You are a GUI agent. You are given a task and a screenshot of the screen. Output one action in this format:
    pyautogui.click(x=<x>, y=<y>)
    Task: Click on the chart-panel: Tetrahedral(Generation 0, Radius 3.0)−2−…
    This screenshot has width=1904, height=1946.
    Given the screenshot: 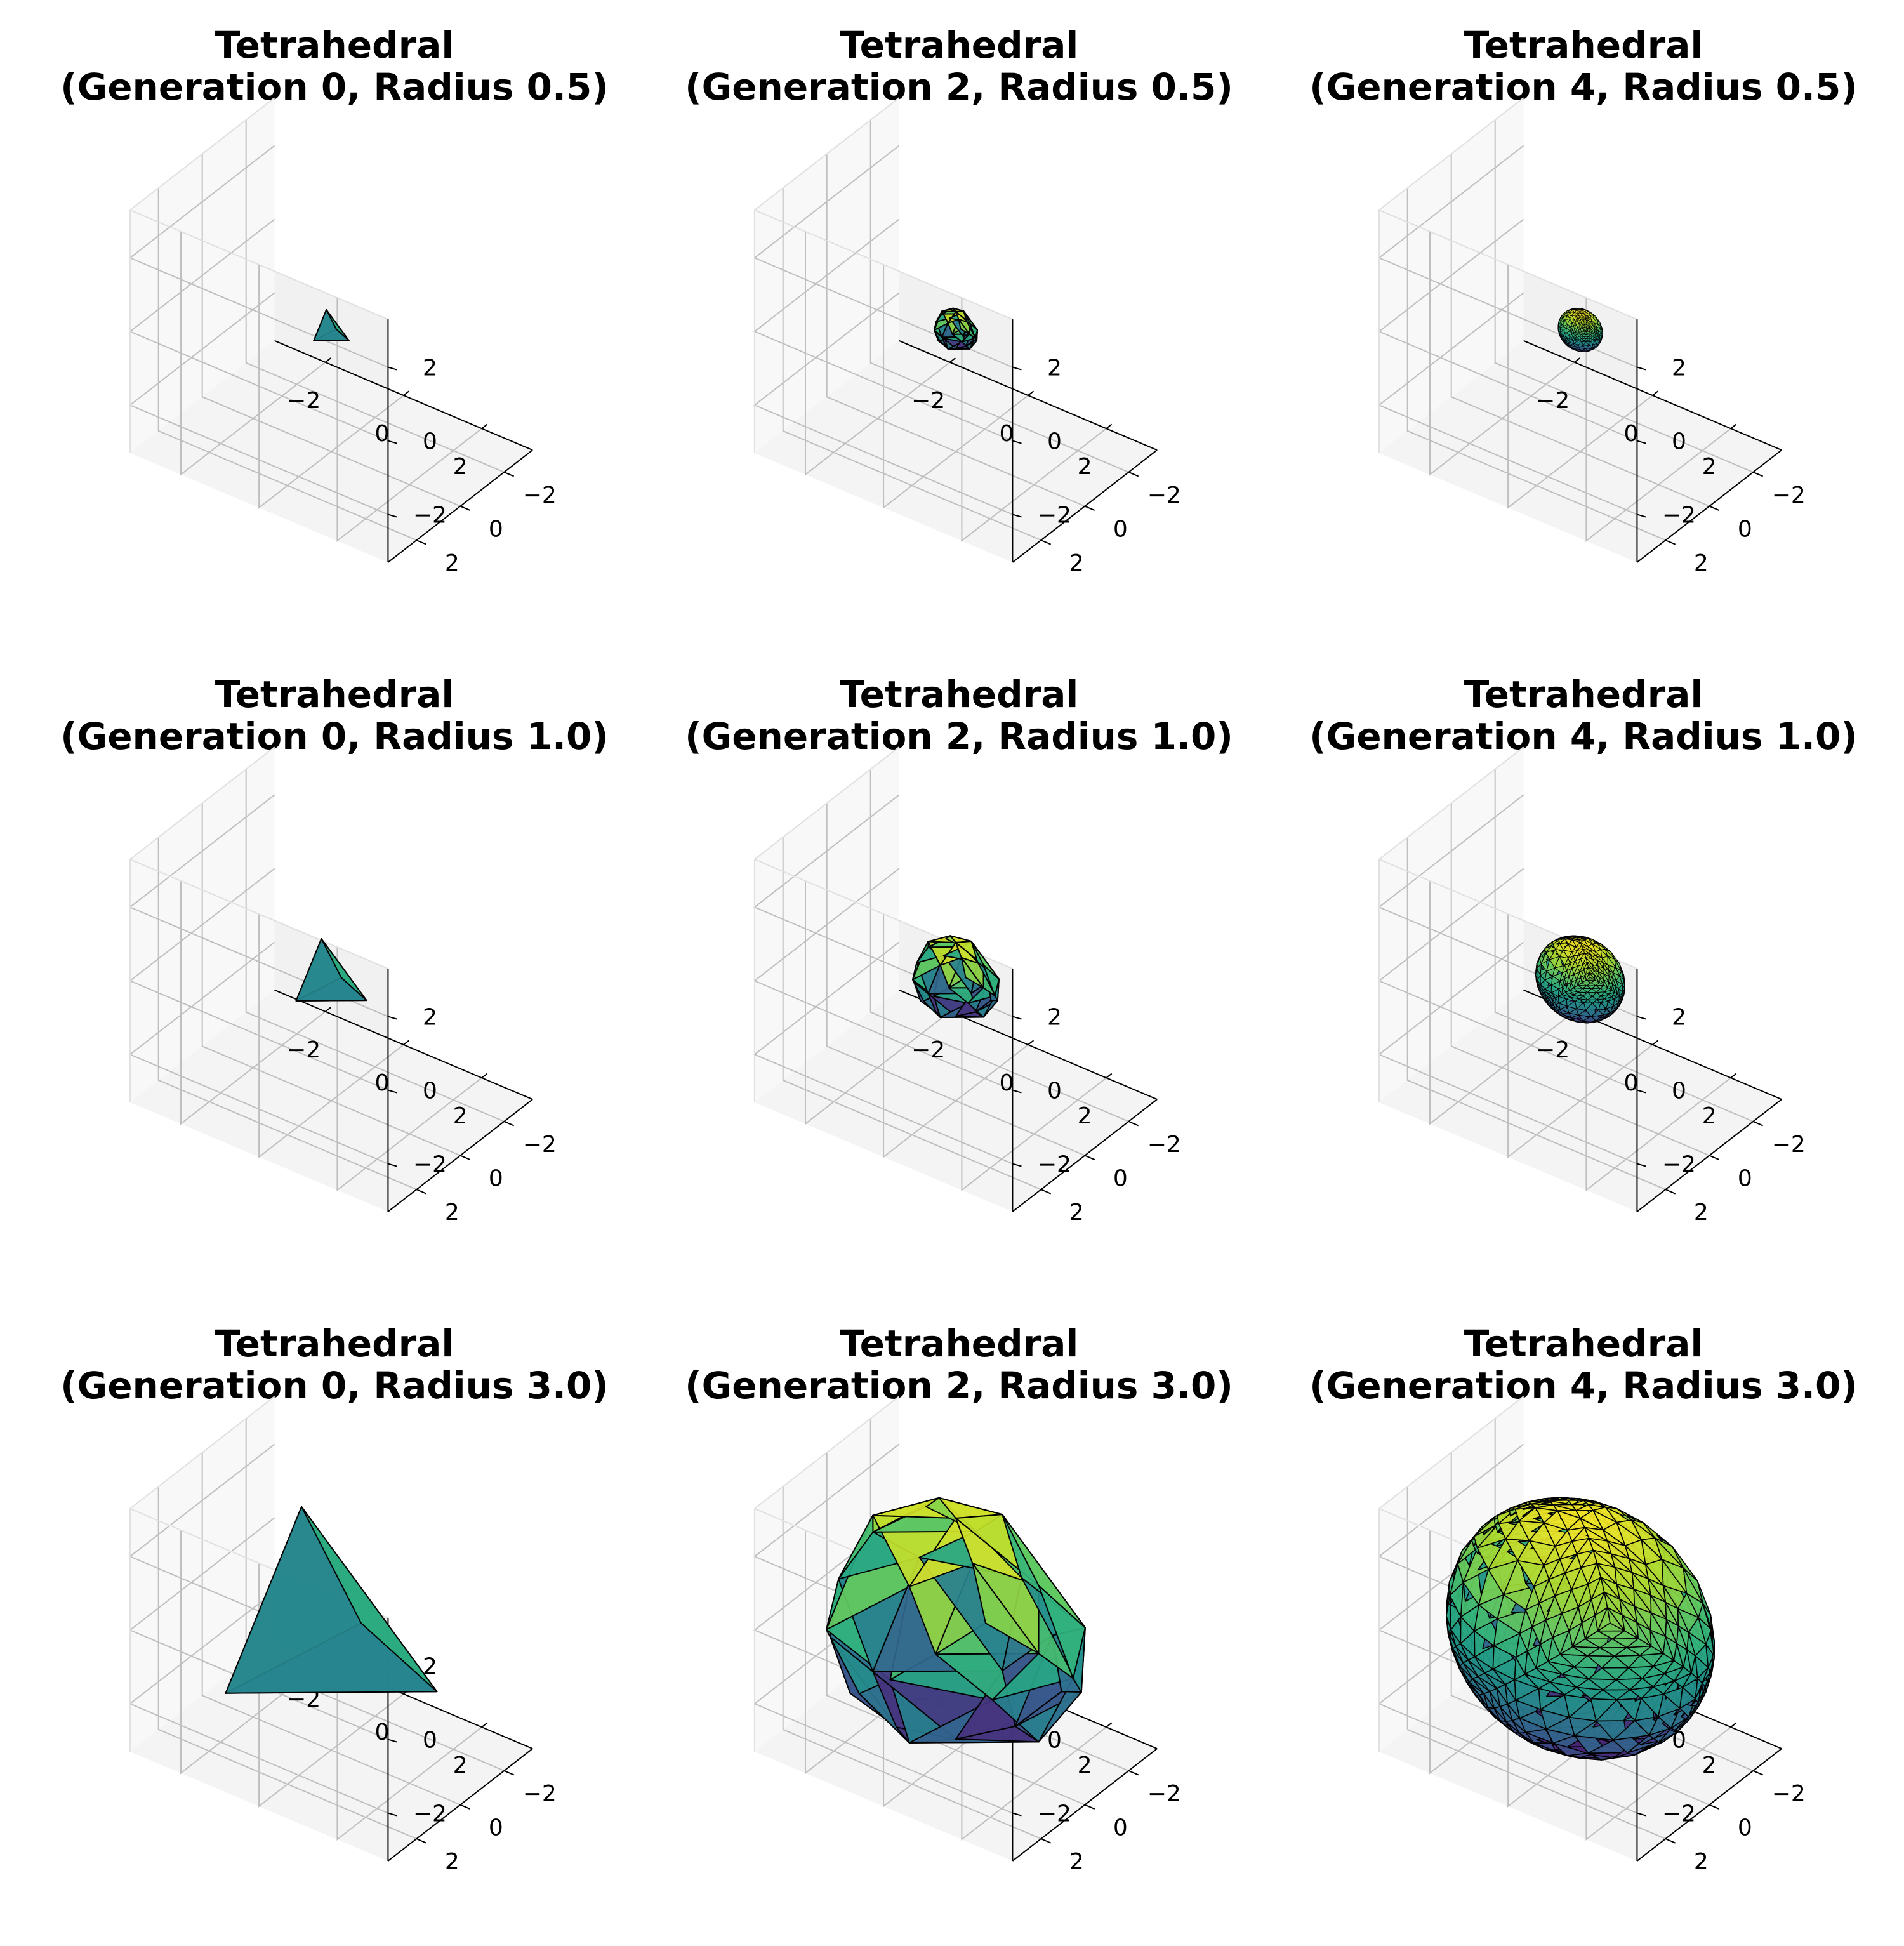 What is the action you would take?
    pyautogui.click(x=334, y=1628)
    